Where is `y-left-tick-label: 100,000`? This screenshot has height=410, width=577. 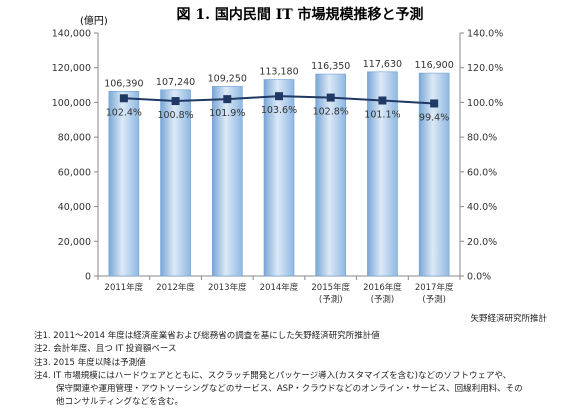 y-left-tick-label: 100,000 is located at coordinates (71, 103).